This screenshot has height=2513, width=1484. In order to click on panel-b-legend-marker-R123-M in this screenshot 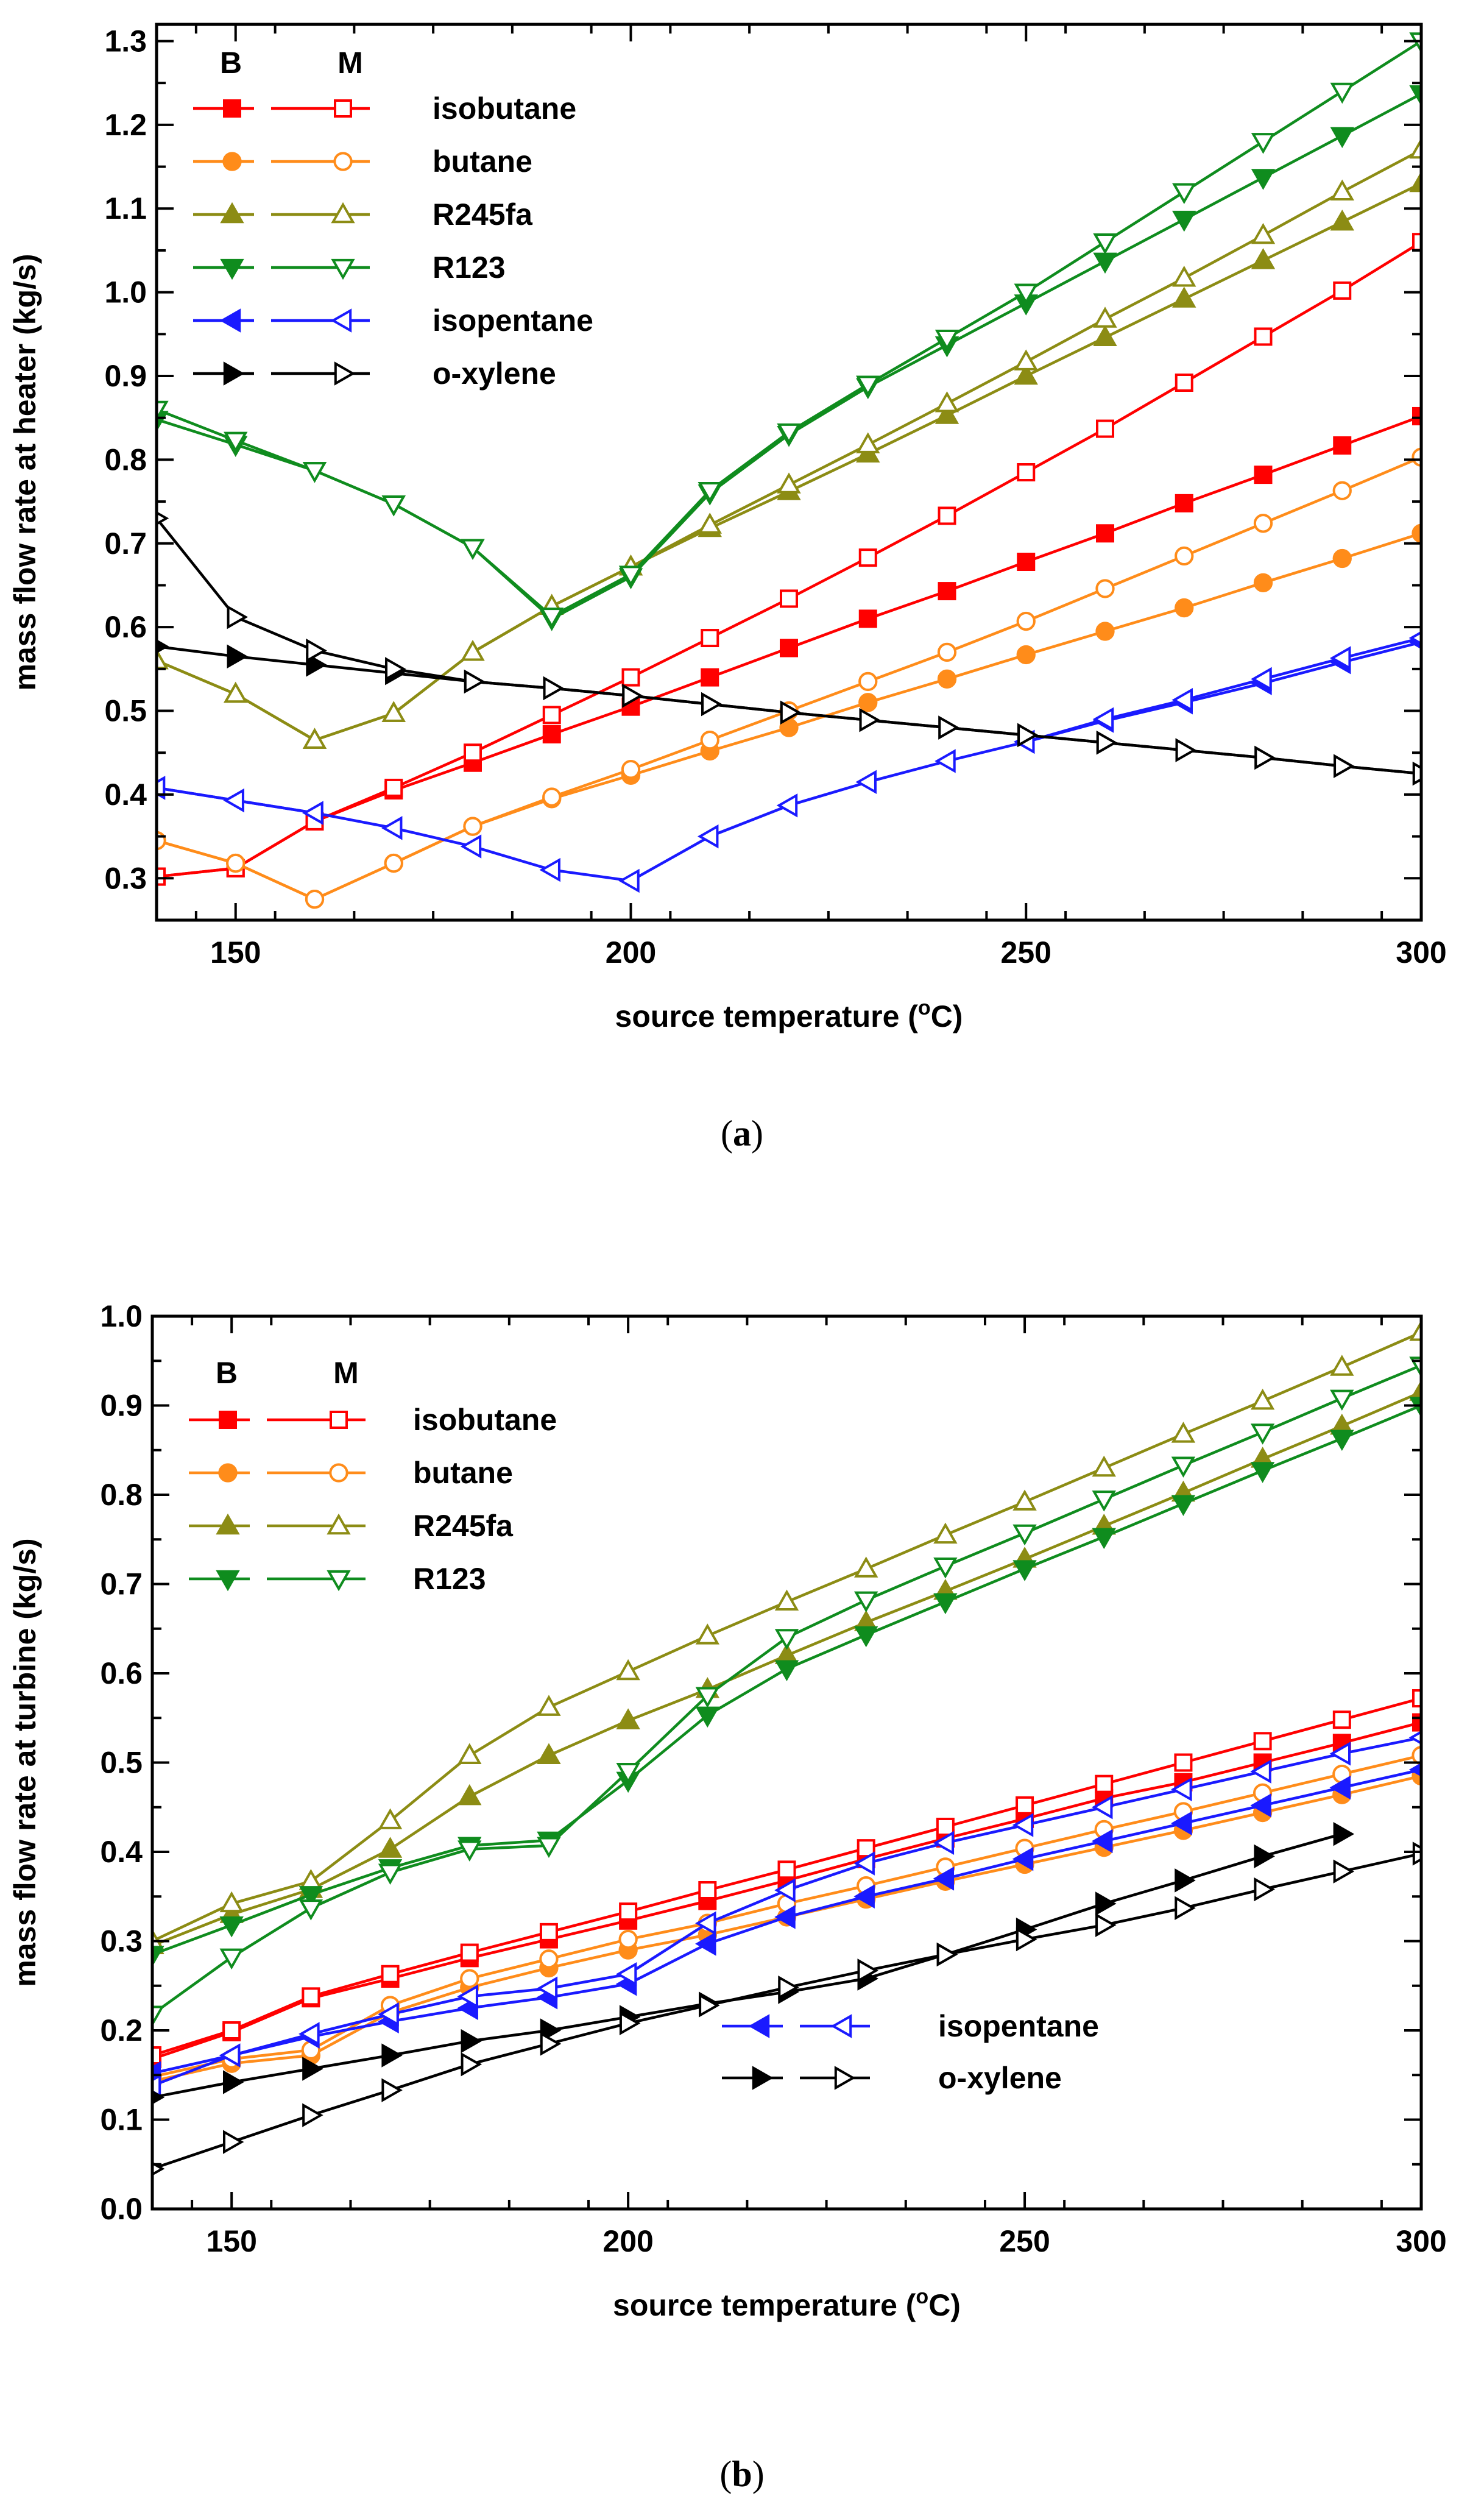, I will do `click(339, 1581)`.